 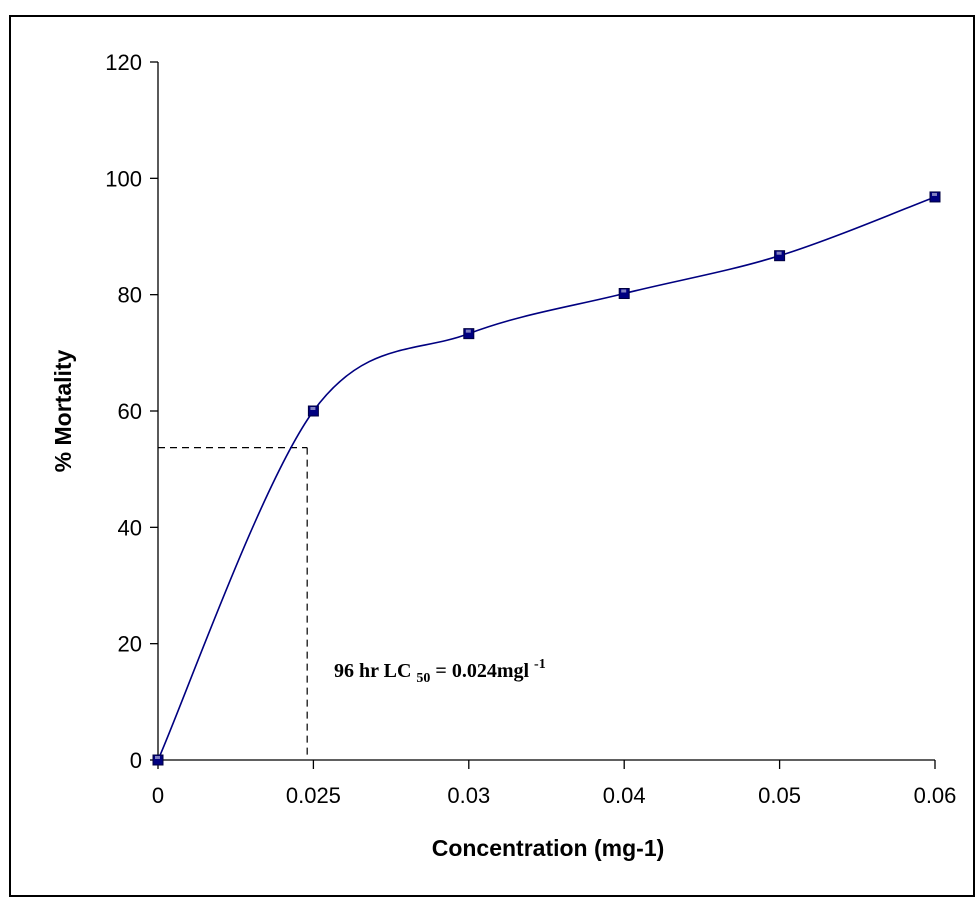 I want to click on y-tick-label-120: 120, so click(x=123, y=62).